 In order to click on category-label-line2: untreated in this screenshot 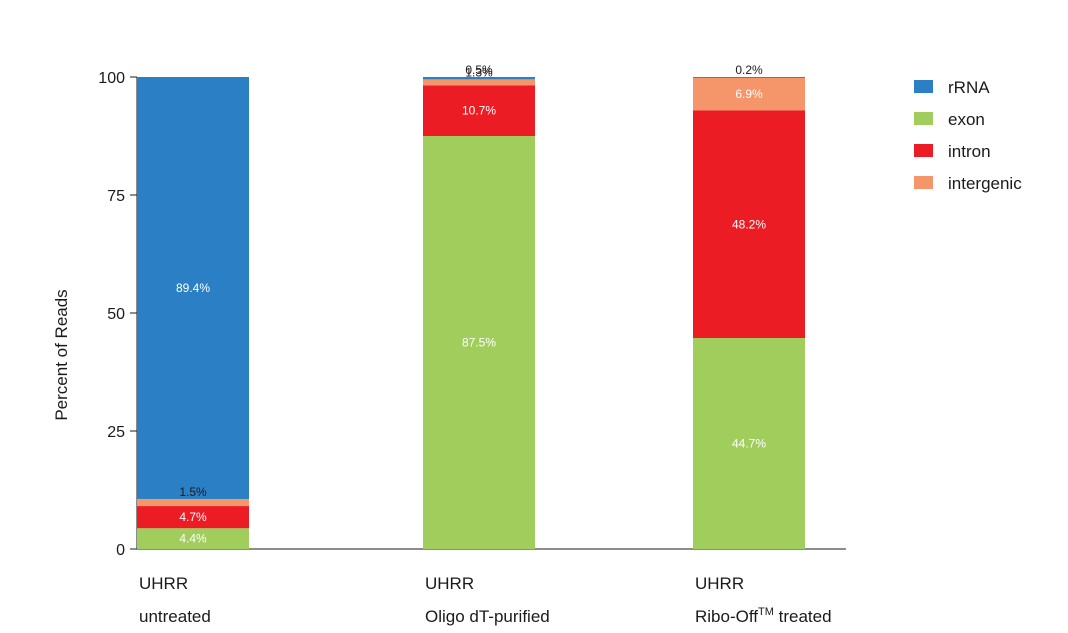, I will do `click(175, 616)`.